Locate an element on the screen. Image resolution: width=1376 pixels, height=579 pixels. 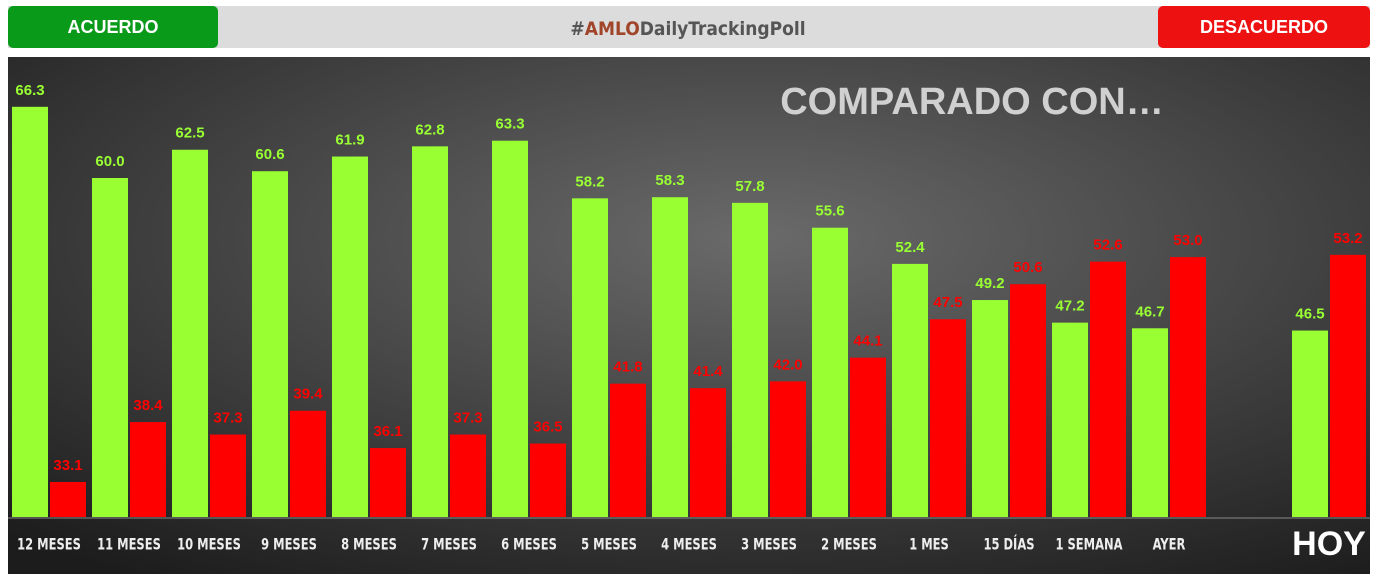
value-label: 49.2 is located at coordinates (989, 283).